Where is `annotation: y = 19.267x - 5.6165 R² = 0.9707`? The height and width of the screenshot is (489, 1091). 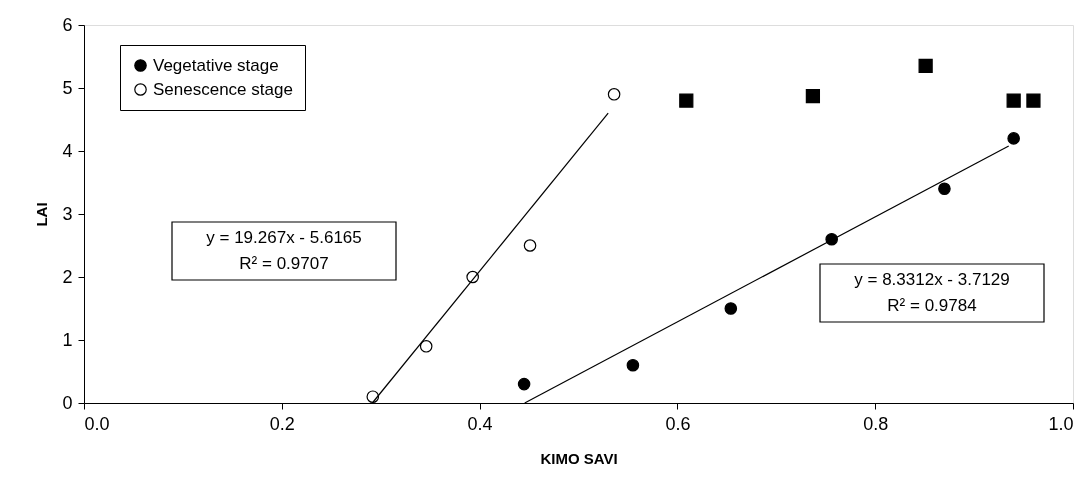
annotation: y = 19.267x - 5.6165 R² = 0.9707 is located at coordinates (284, 250).